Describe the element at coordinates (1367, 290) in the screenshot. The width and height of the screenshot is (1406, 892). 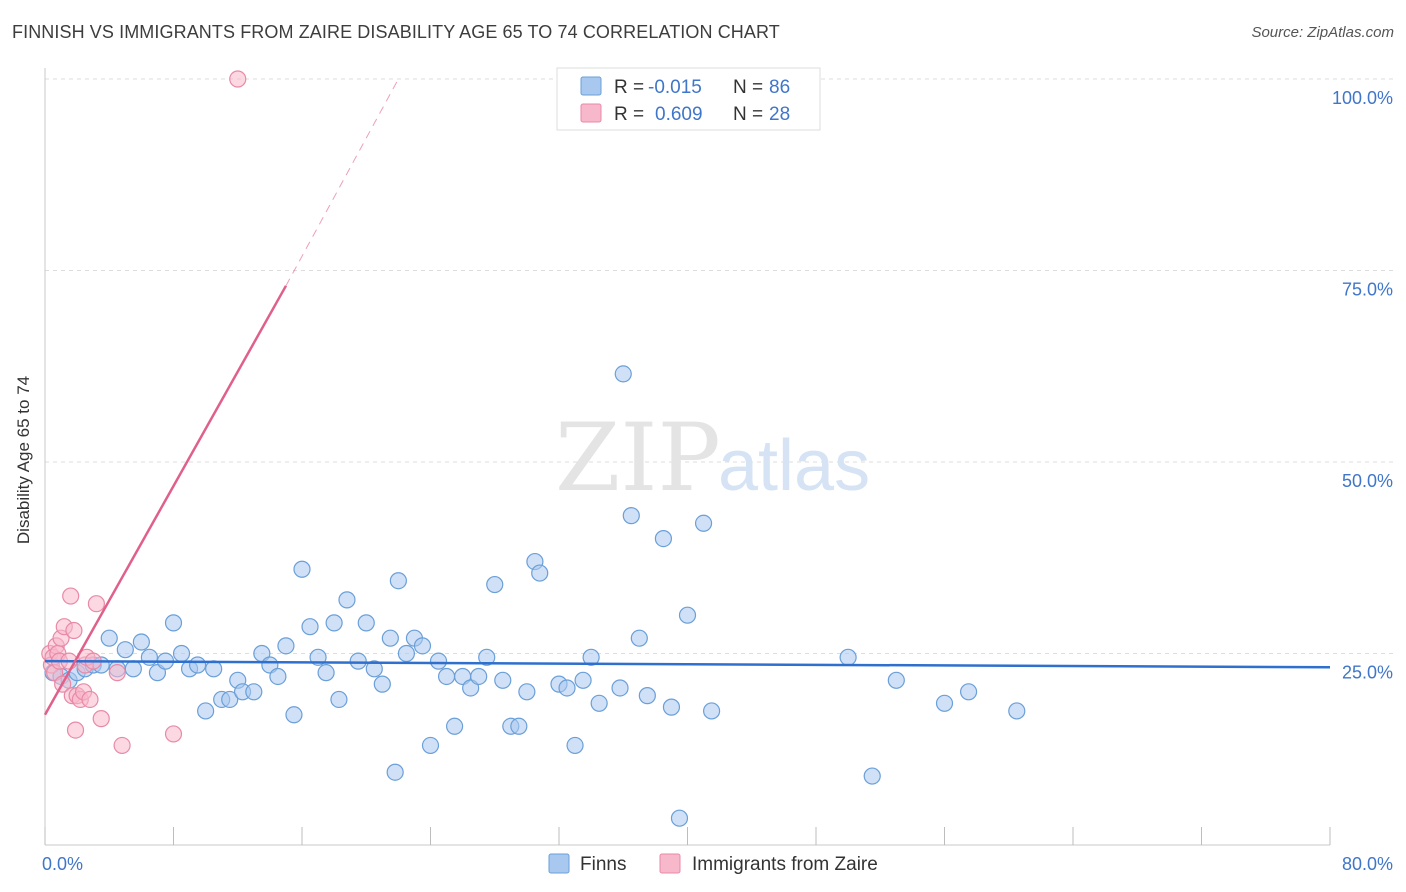
I see `y-tick-label: 75.0%` at that location.